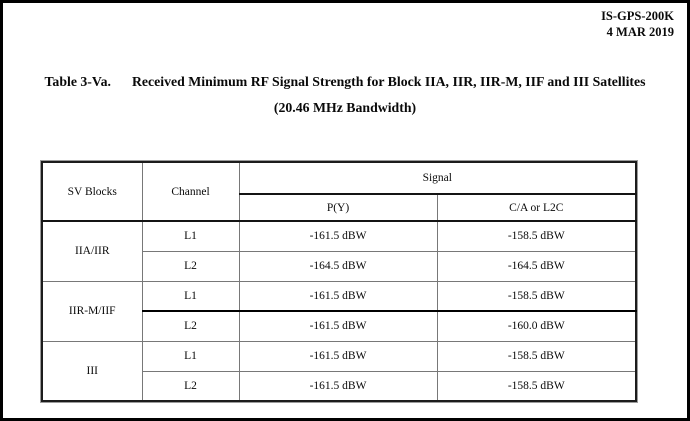 The height and width of the screenshot is (421, 690). What do you see at coordinates (77, 81) in the screenshot?
I see `caption-label: Table 3-Va.` at bounding box center [77, 81].